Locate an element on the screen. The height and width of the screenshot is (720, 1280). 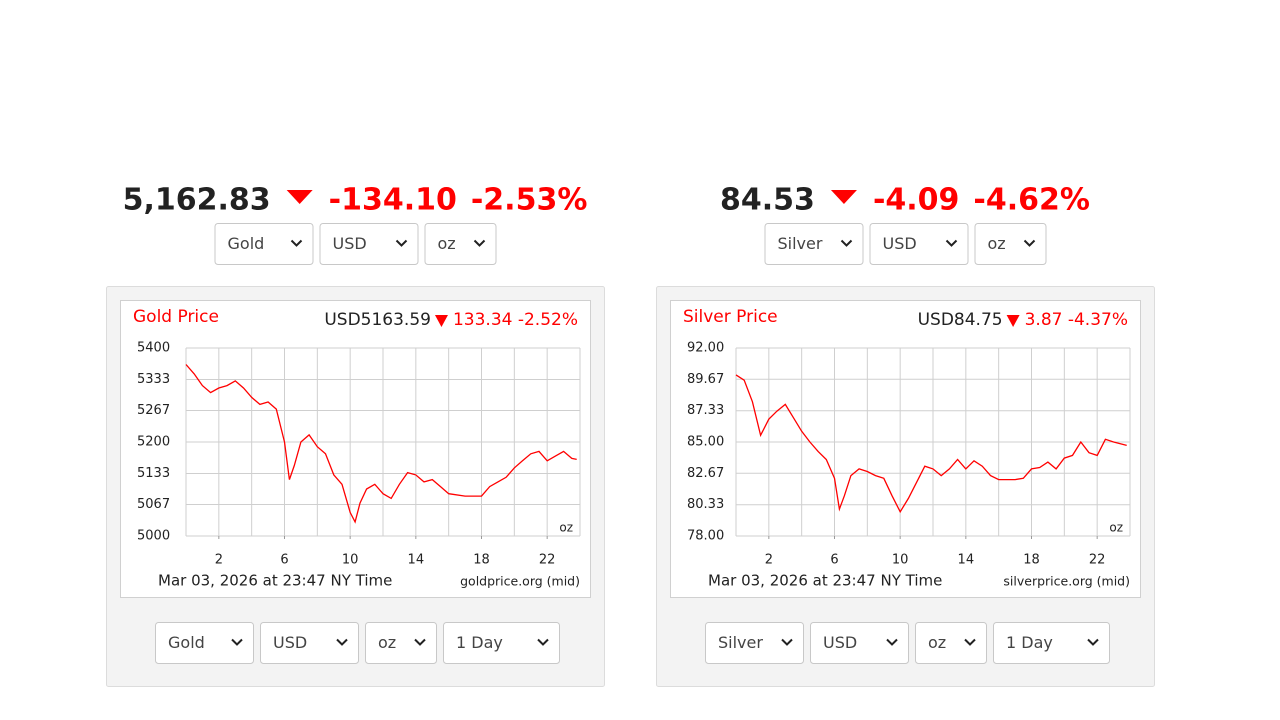
chart-title: Gold Price is located at coordinates (176, 317).